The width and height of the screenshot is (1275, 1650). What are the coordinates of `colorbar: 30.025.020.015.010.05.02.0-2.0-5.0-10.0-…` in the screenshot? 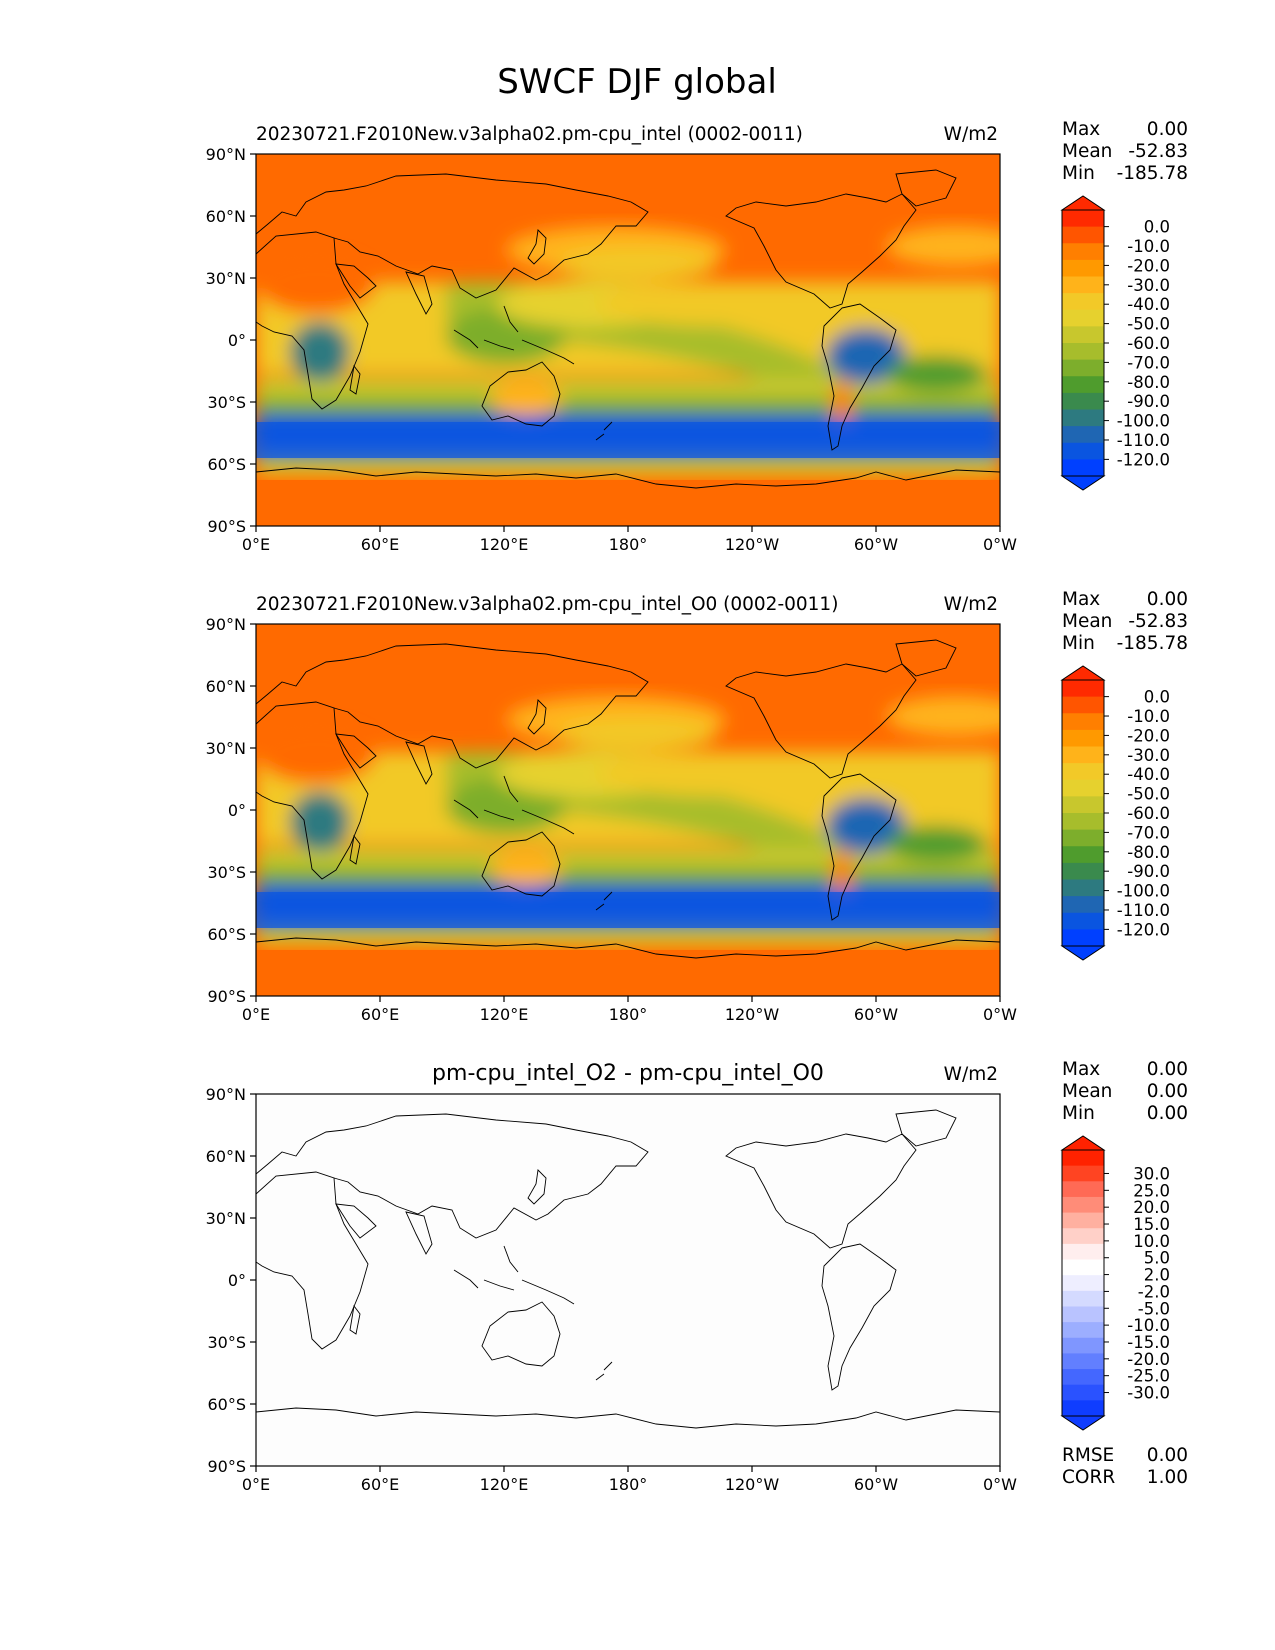 It's located at (1115, 1283).